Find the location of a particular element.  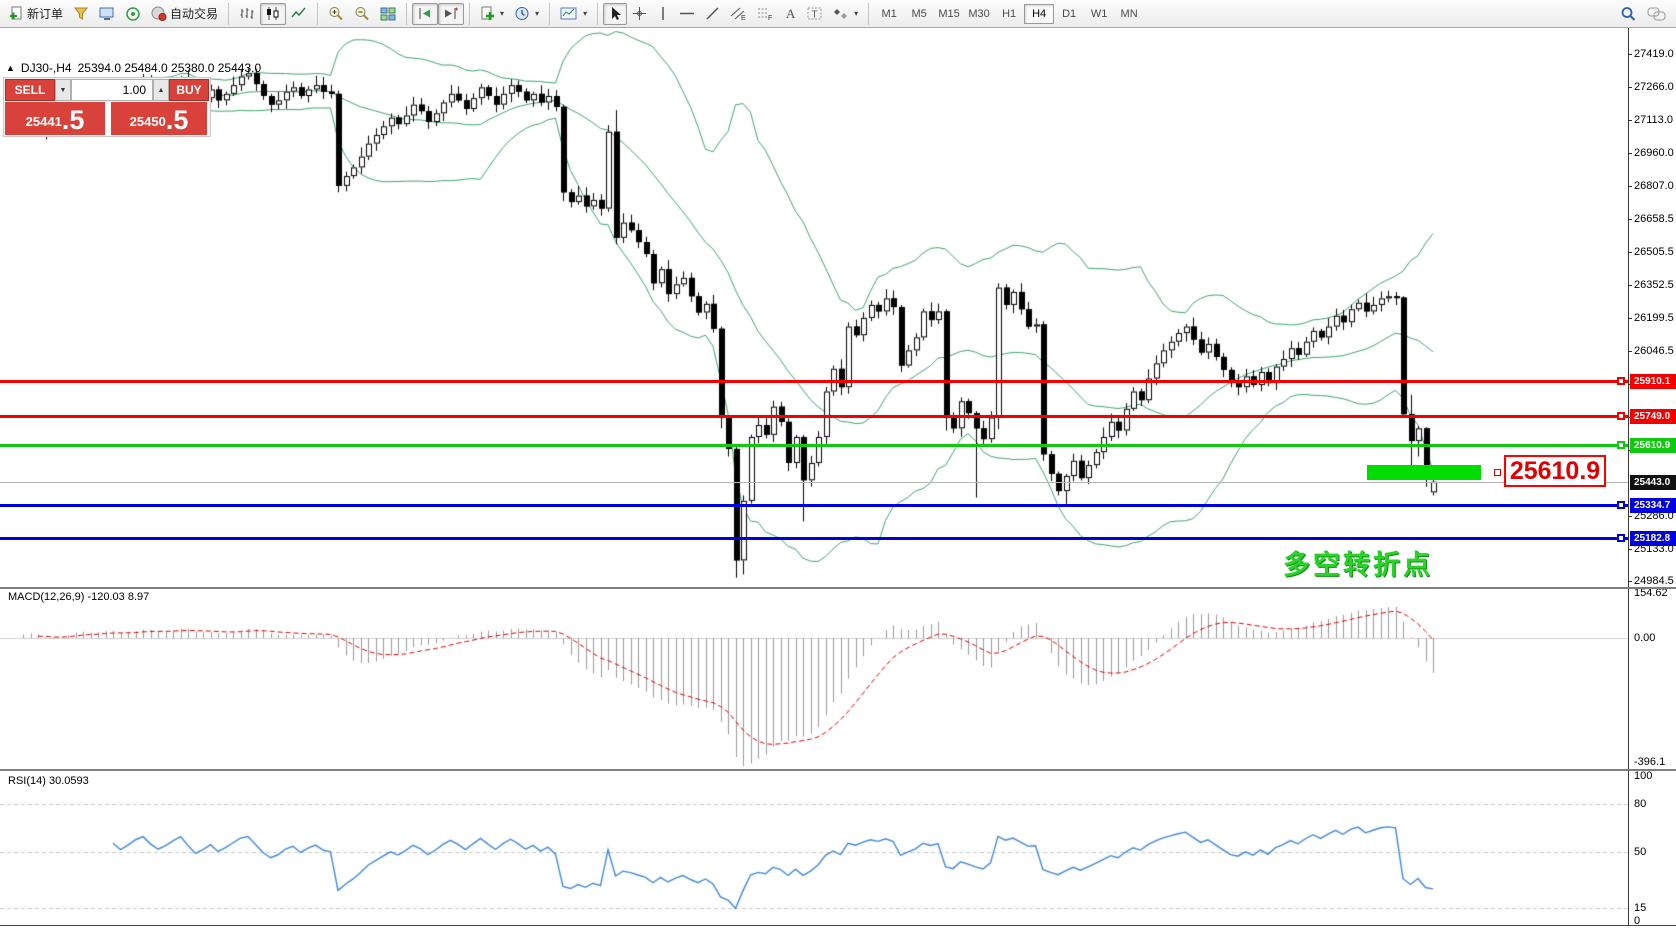

zoom-out-icon is located at coordinates (362, 14).